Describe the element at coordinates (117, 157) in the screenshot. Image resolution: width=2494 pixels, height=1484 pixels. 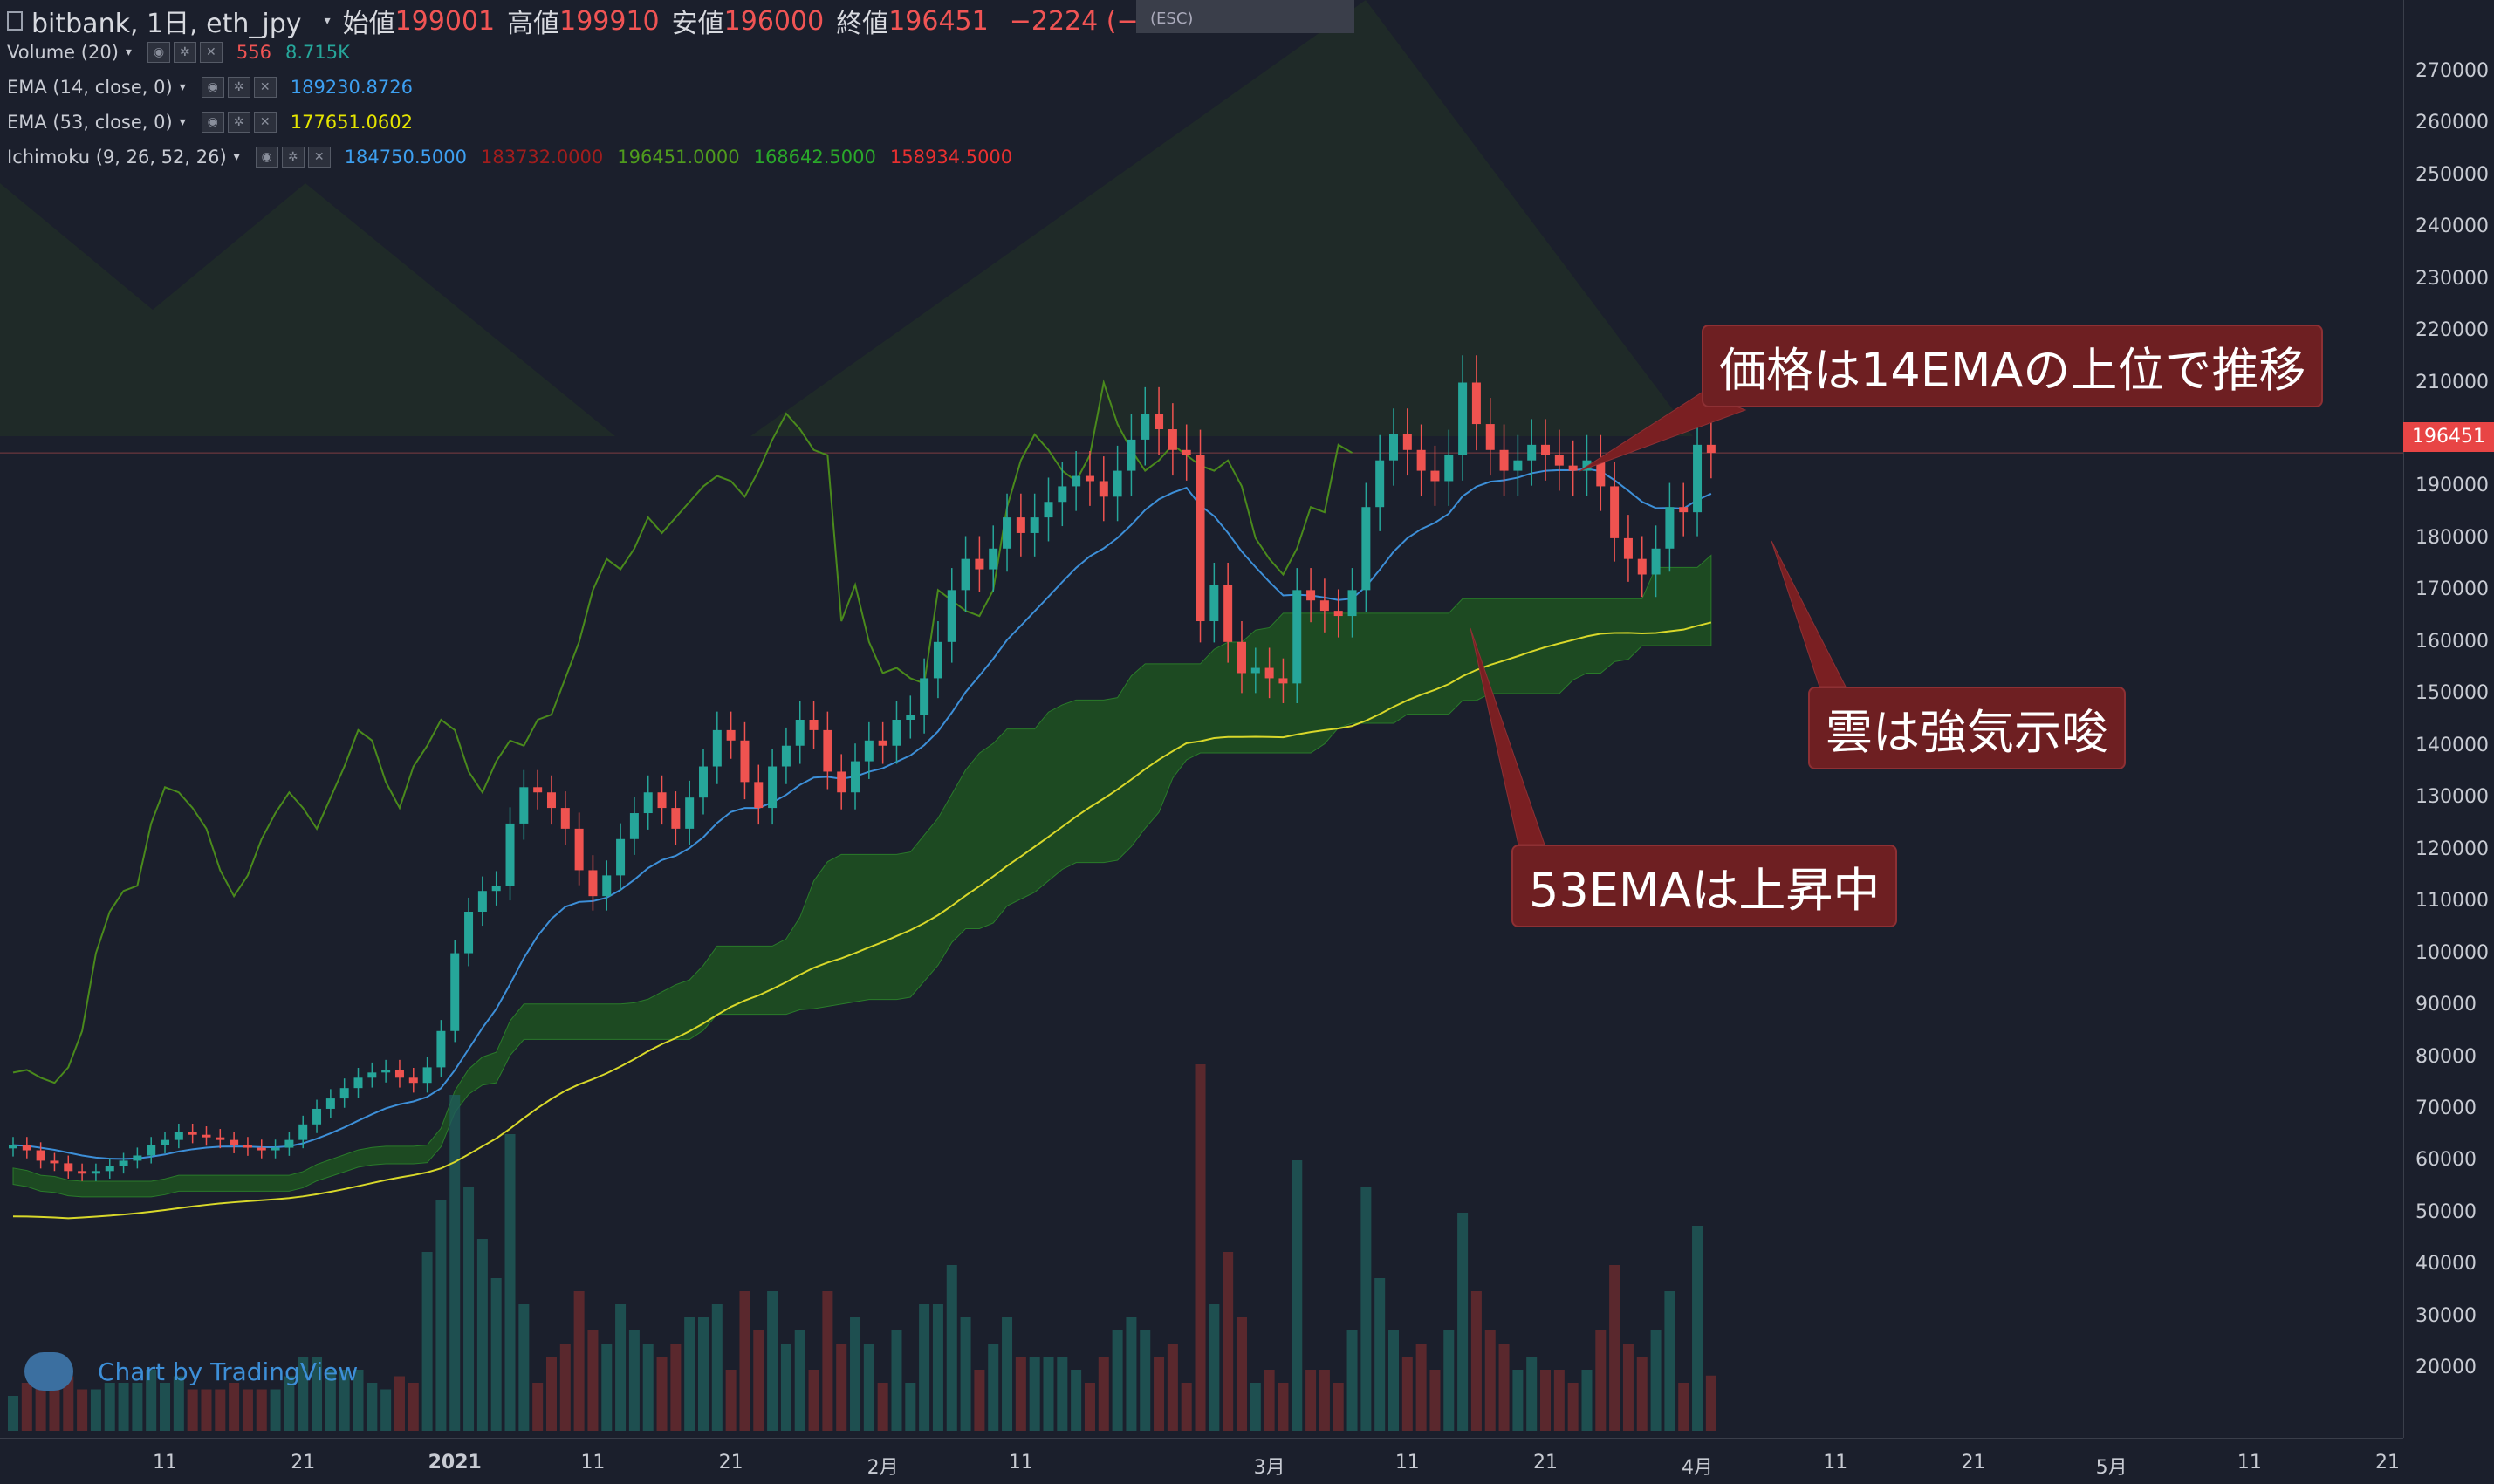
I see `indicator-label: Ichimoku (9, 26, 52, 26)` at that location.